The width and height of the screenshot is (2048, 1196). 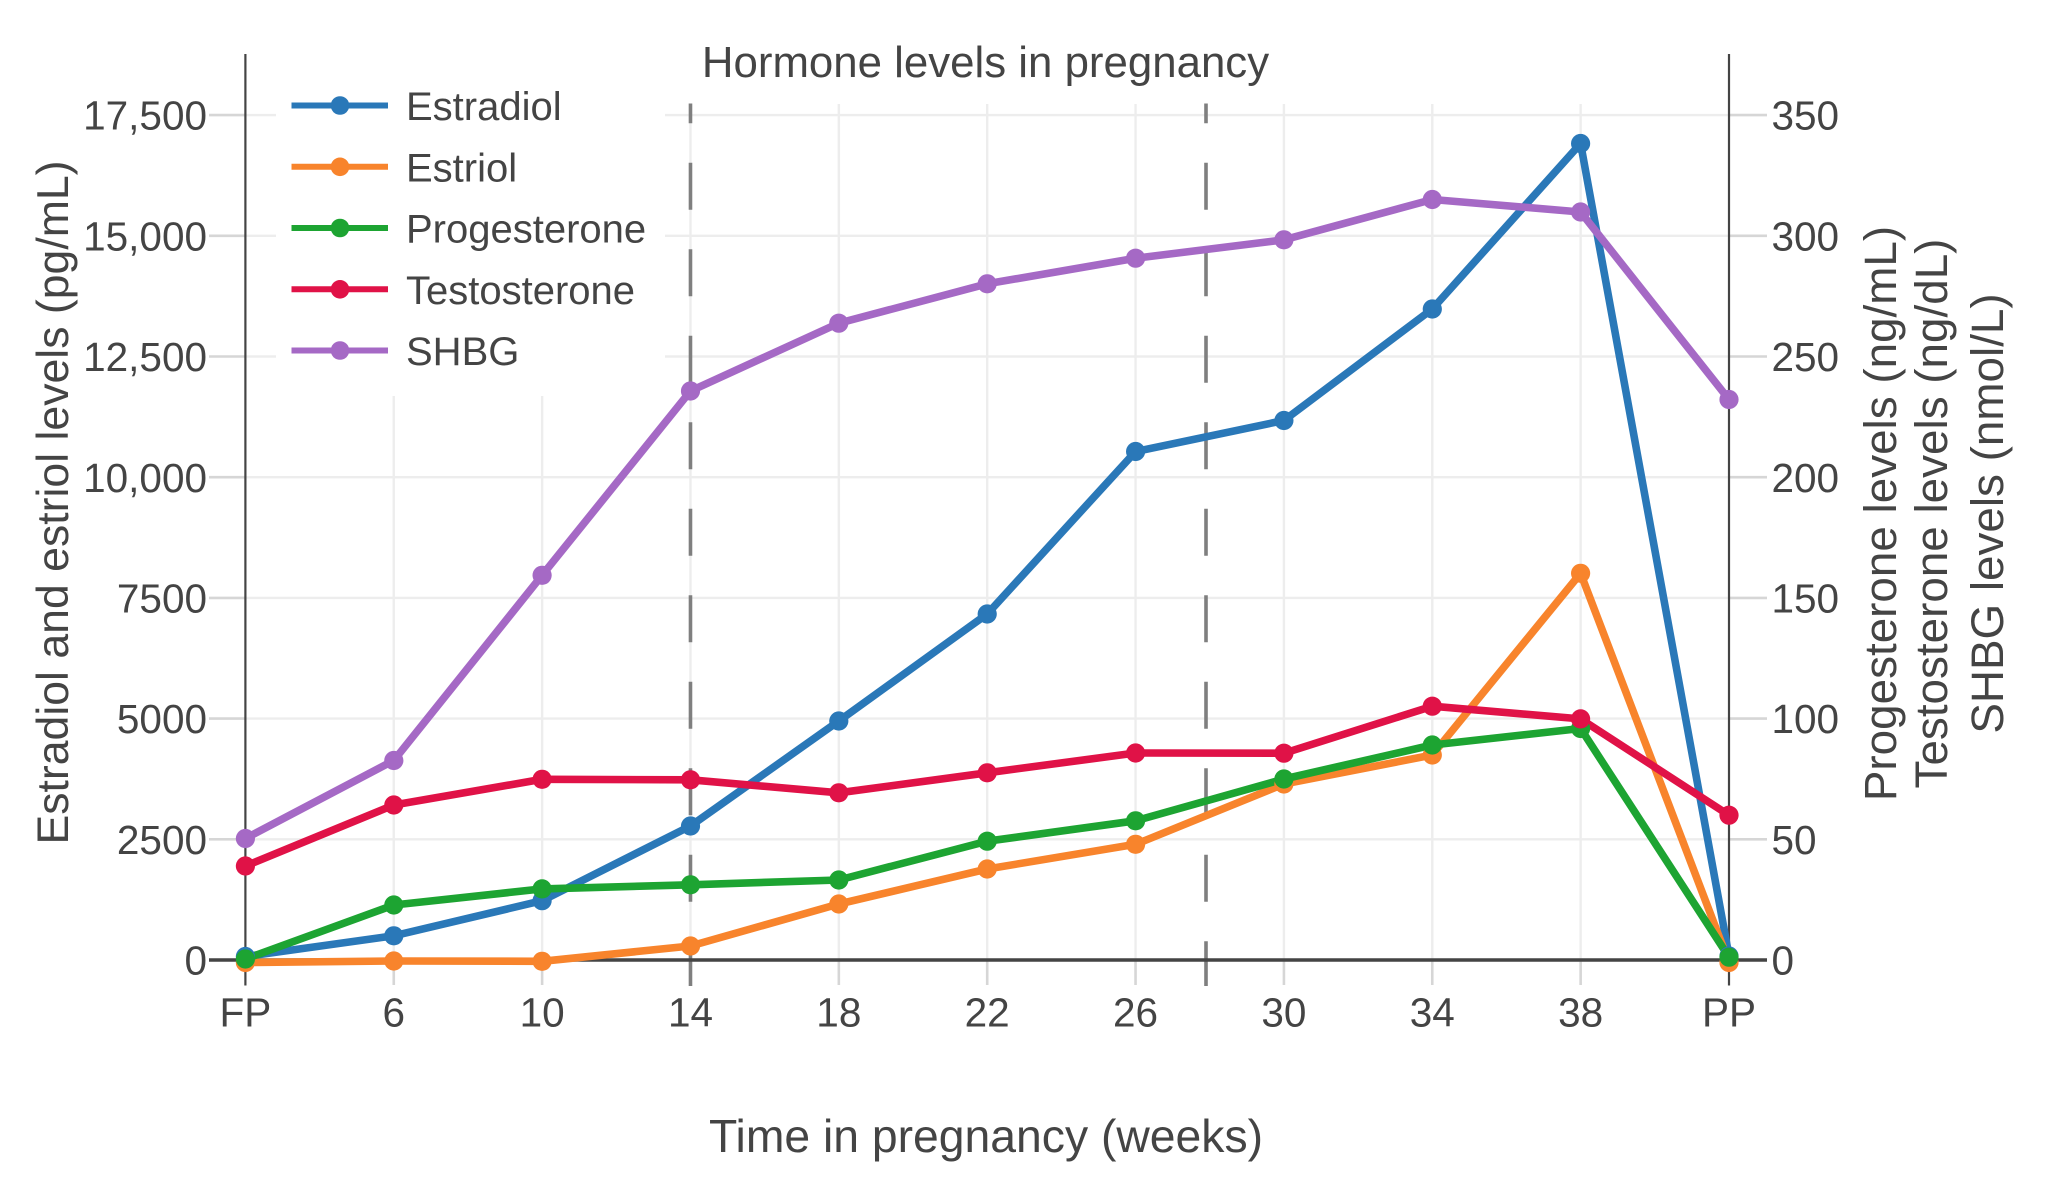 I want to click on svg-text: 30, so click(x=1283, y=1013).